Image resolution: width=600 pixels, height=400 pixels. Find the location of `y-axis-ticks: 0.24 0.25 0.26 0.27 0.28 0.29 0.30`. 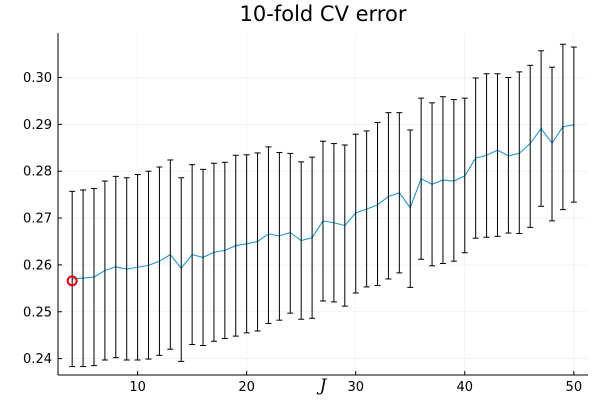

y-axis-ticks: 0.24 0.25 0.26 0.27 0.28 0.29 0.30 is located at coordinates (42, 219).